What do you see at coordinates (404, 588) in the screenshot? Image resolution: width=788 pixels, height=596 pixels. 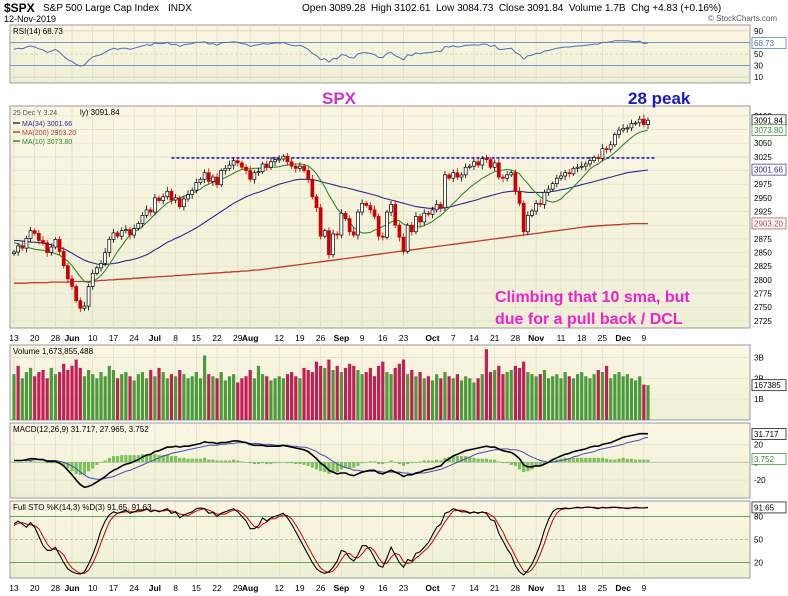 I see `x-tick-label-bottom: 23` at bounding box center [404, 588].